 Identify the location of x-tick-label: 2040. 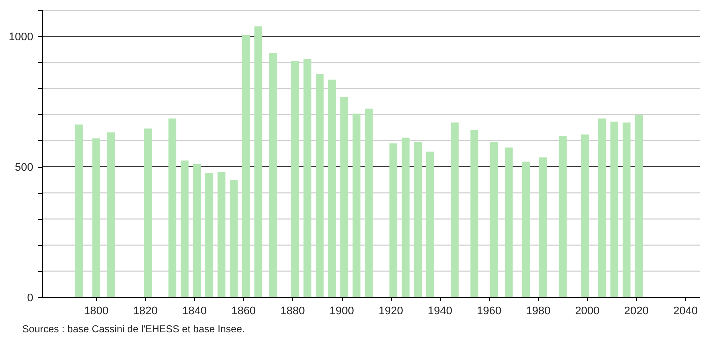
(686, 312).